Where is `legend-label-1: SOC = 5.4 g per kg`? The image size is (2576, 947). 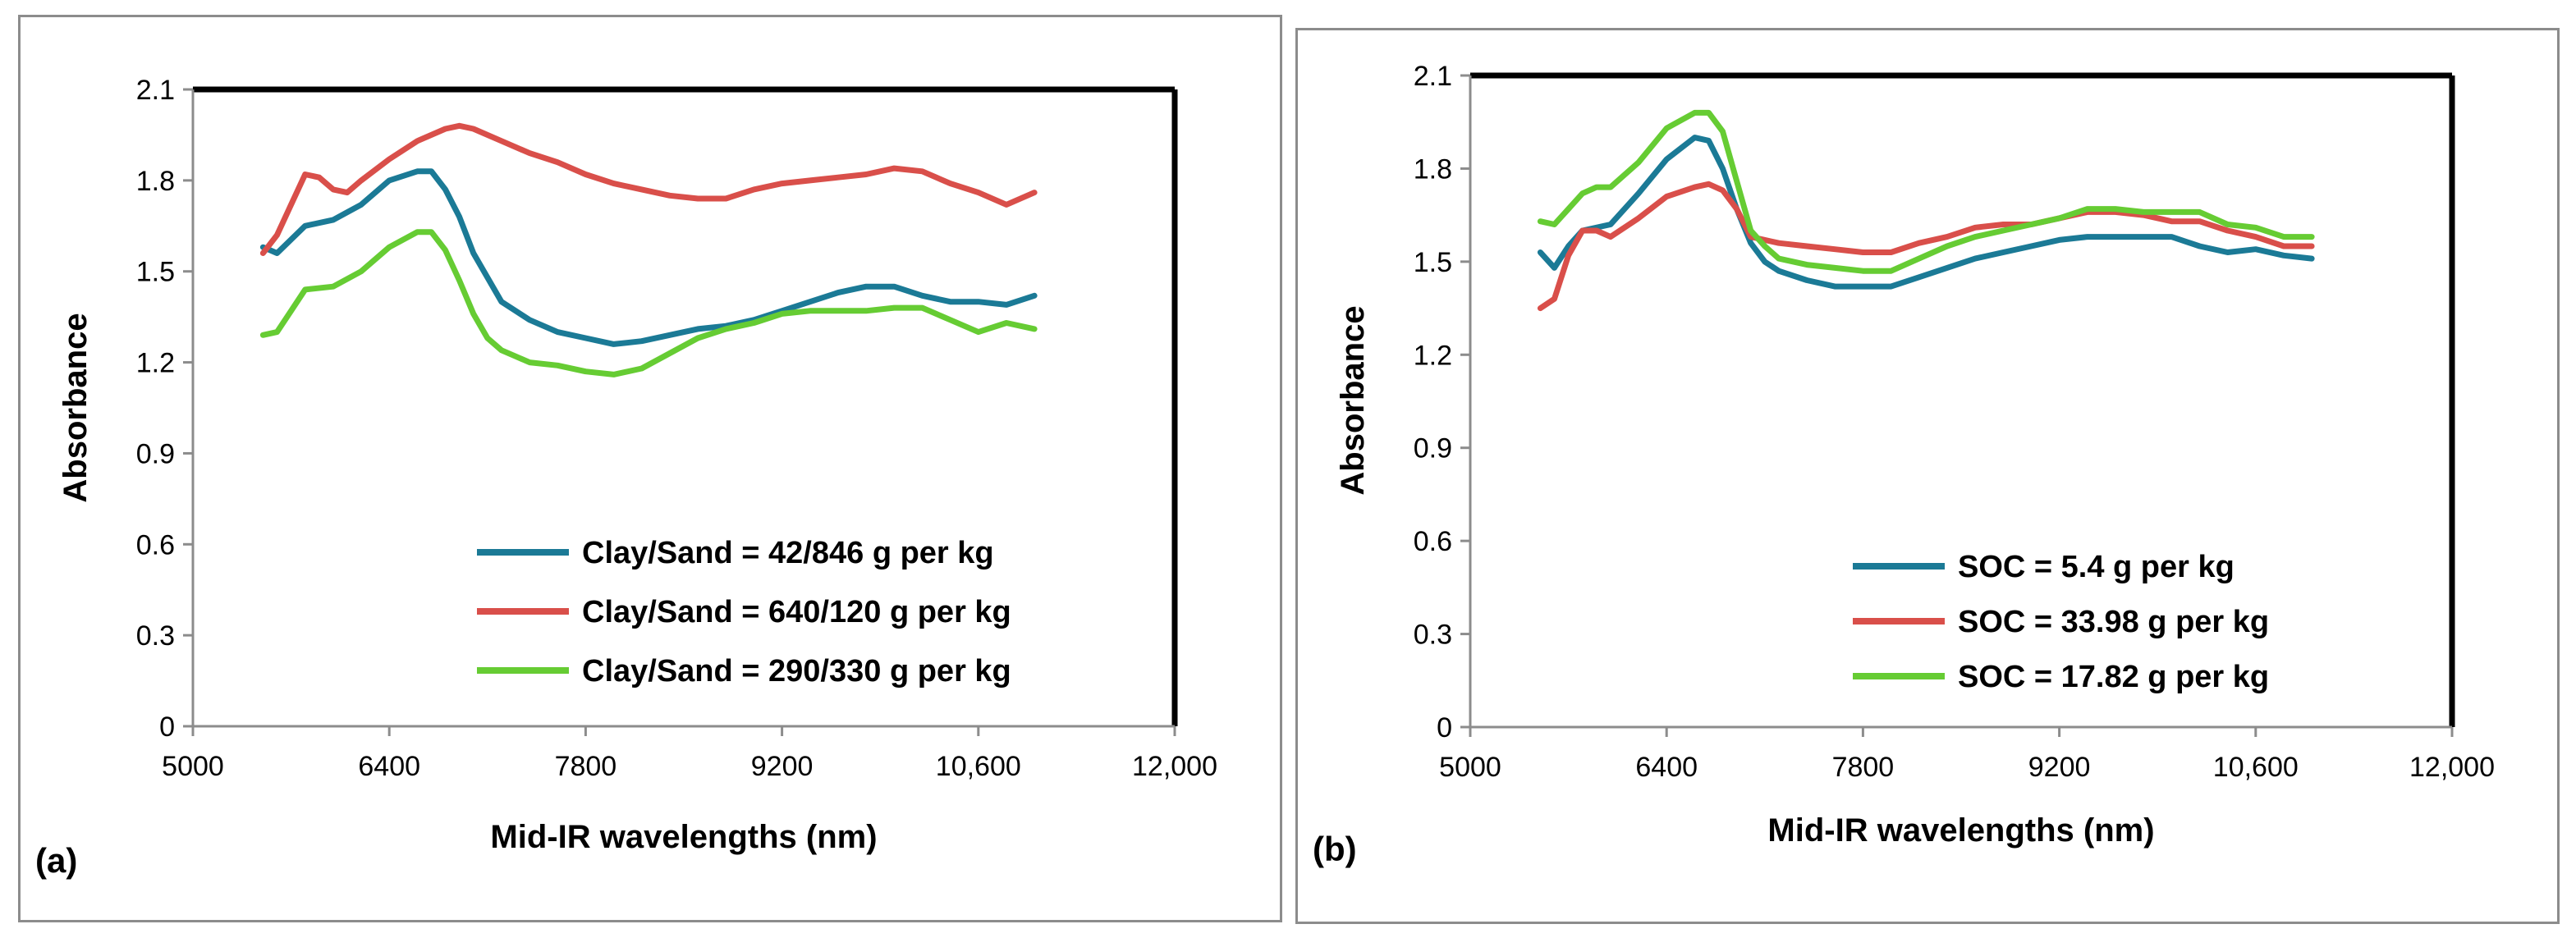 legend-label-1: SOC = 5.4 g per kg is located at coordinates (2097, 567).